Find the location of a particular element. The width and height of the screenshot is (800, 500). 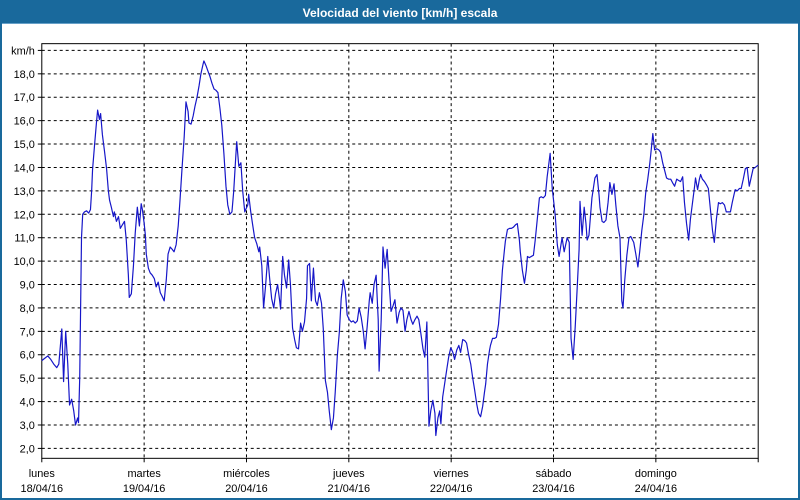

x-day-label: sábado is located at coordinates (554, 474).